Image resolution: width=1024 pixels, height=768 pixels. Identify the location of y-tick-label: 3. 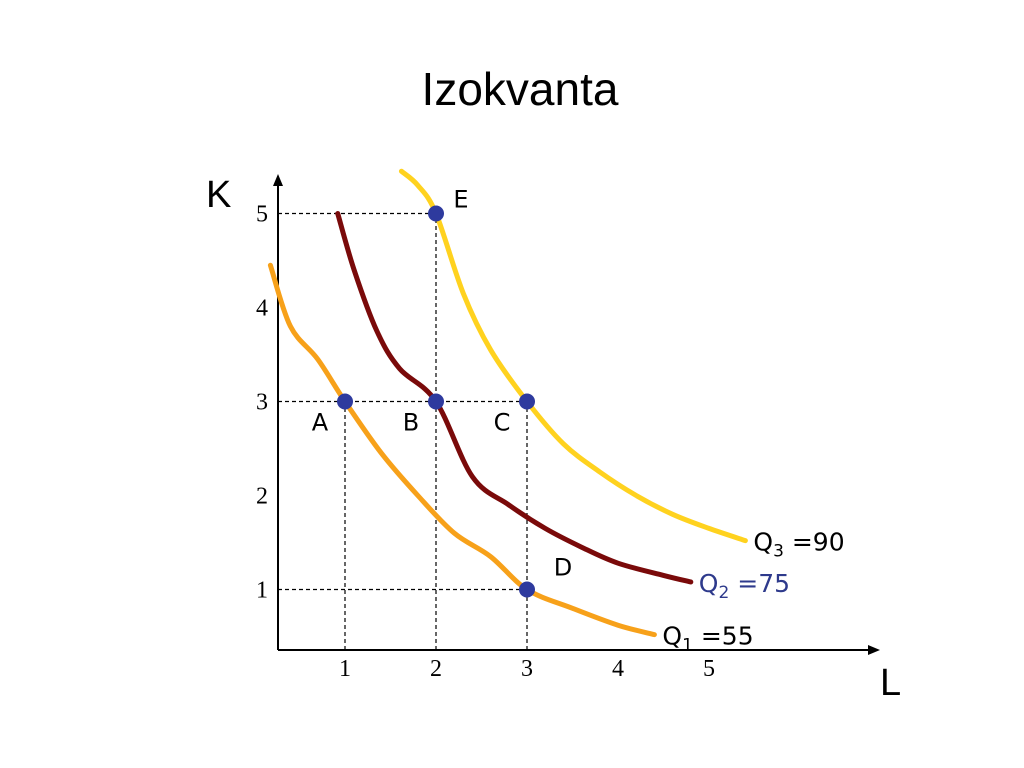
(262, 403).